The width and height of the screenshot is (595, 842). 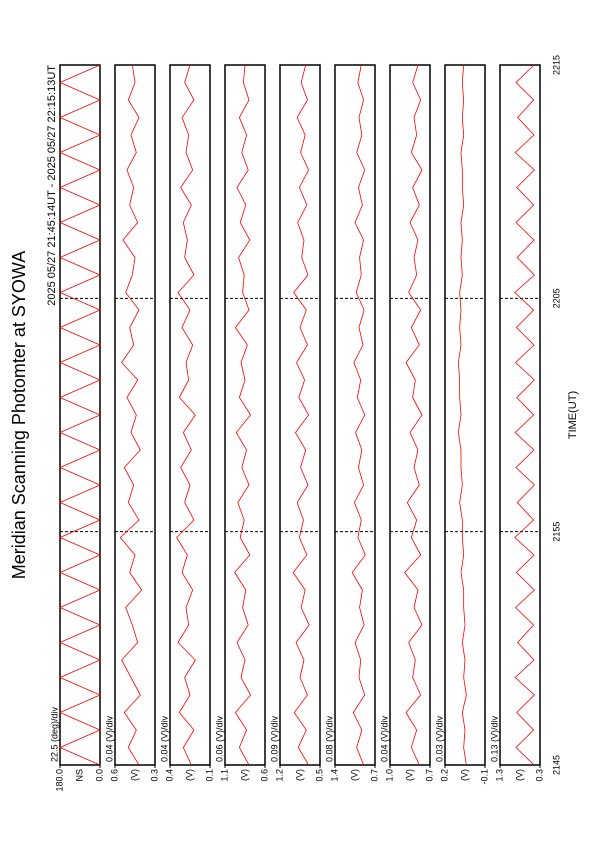 I want to click on panel-scale-label: 0.13 (V)/div, so click(x=494, y=738).